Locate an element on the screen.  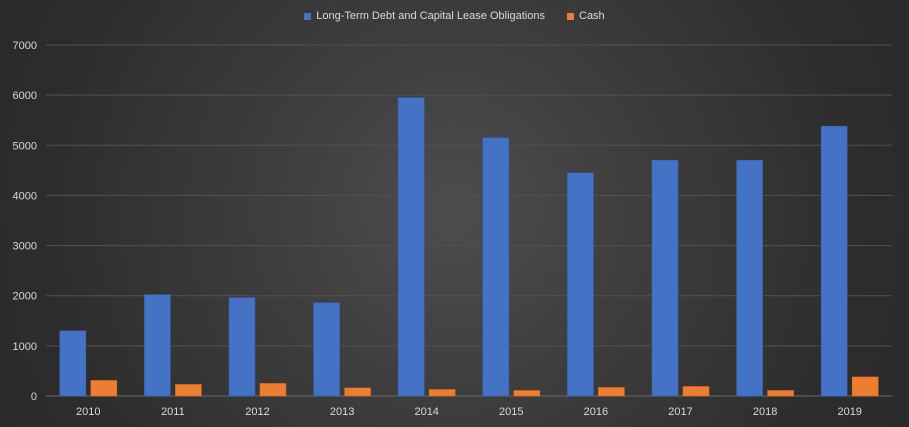
x-tick-label: 2019 is located at coordinates (849, 412).